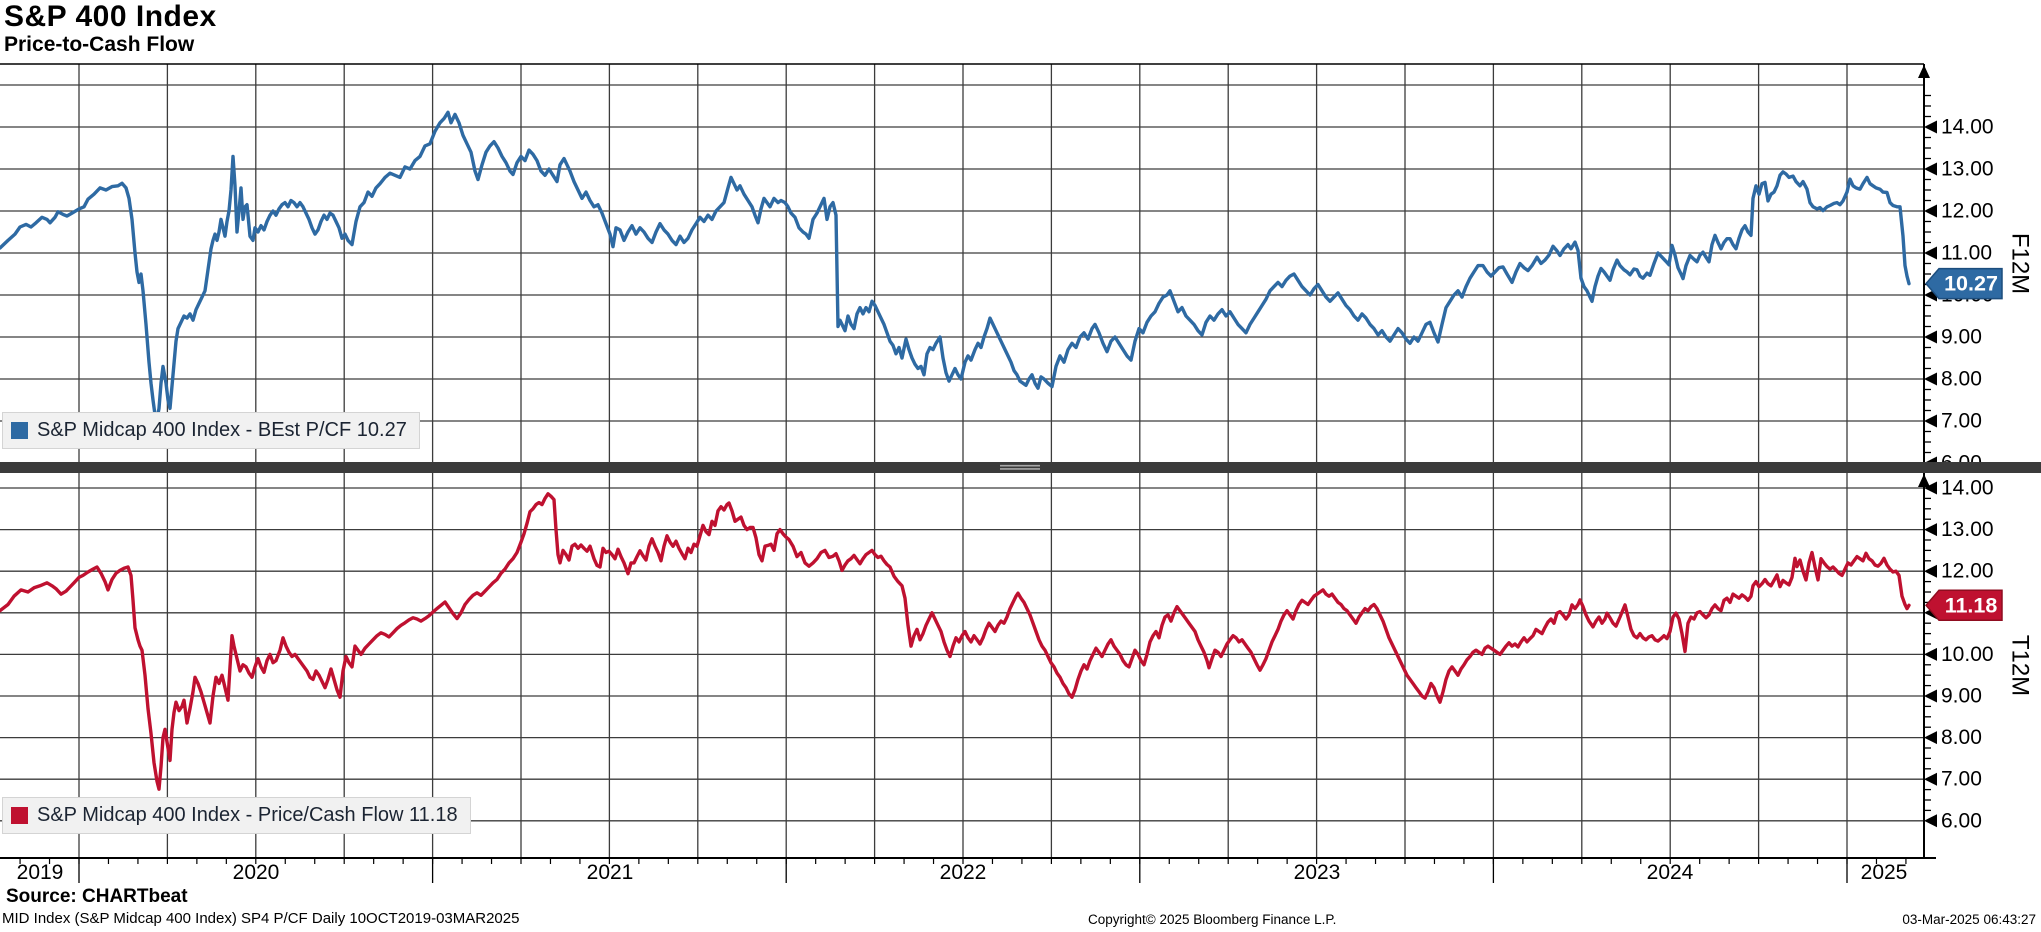 The width and height of the screenshot is (2041, 932). What do you see at coordinates (2020, 263) in the screenshot?
I see `y-axis-title-f12m: F12M` at bounding box center [2020, 263].